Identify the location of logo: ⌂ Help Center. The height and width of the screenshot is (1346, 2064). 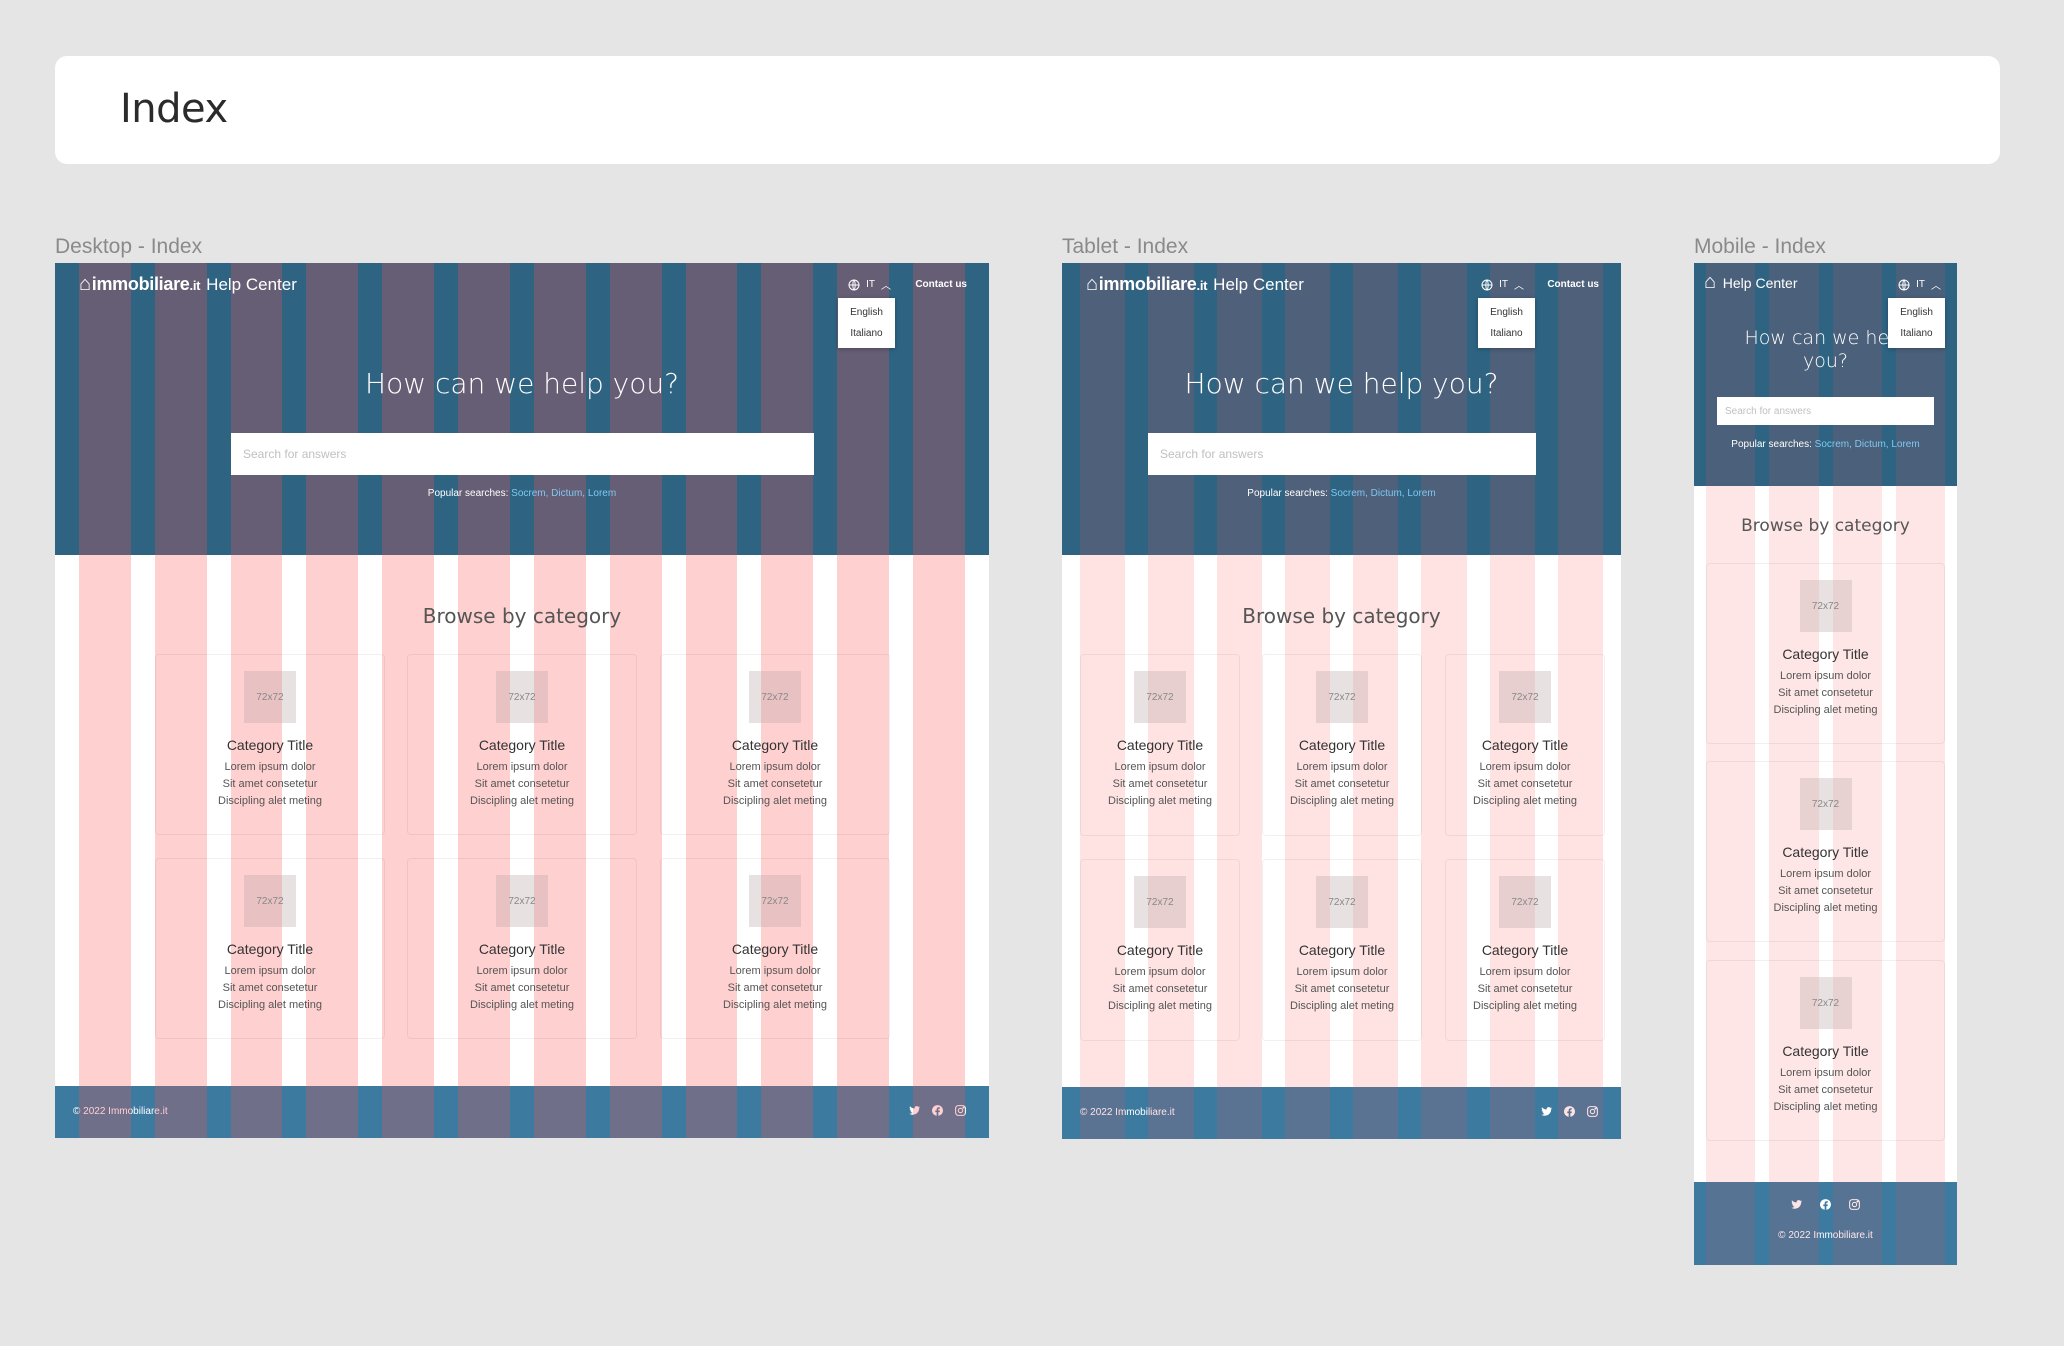
(1750, 282).